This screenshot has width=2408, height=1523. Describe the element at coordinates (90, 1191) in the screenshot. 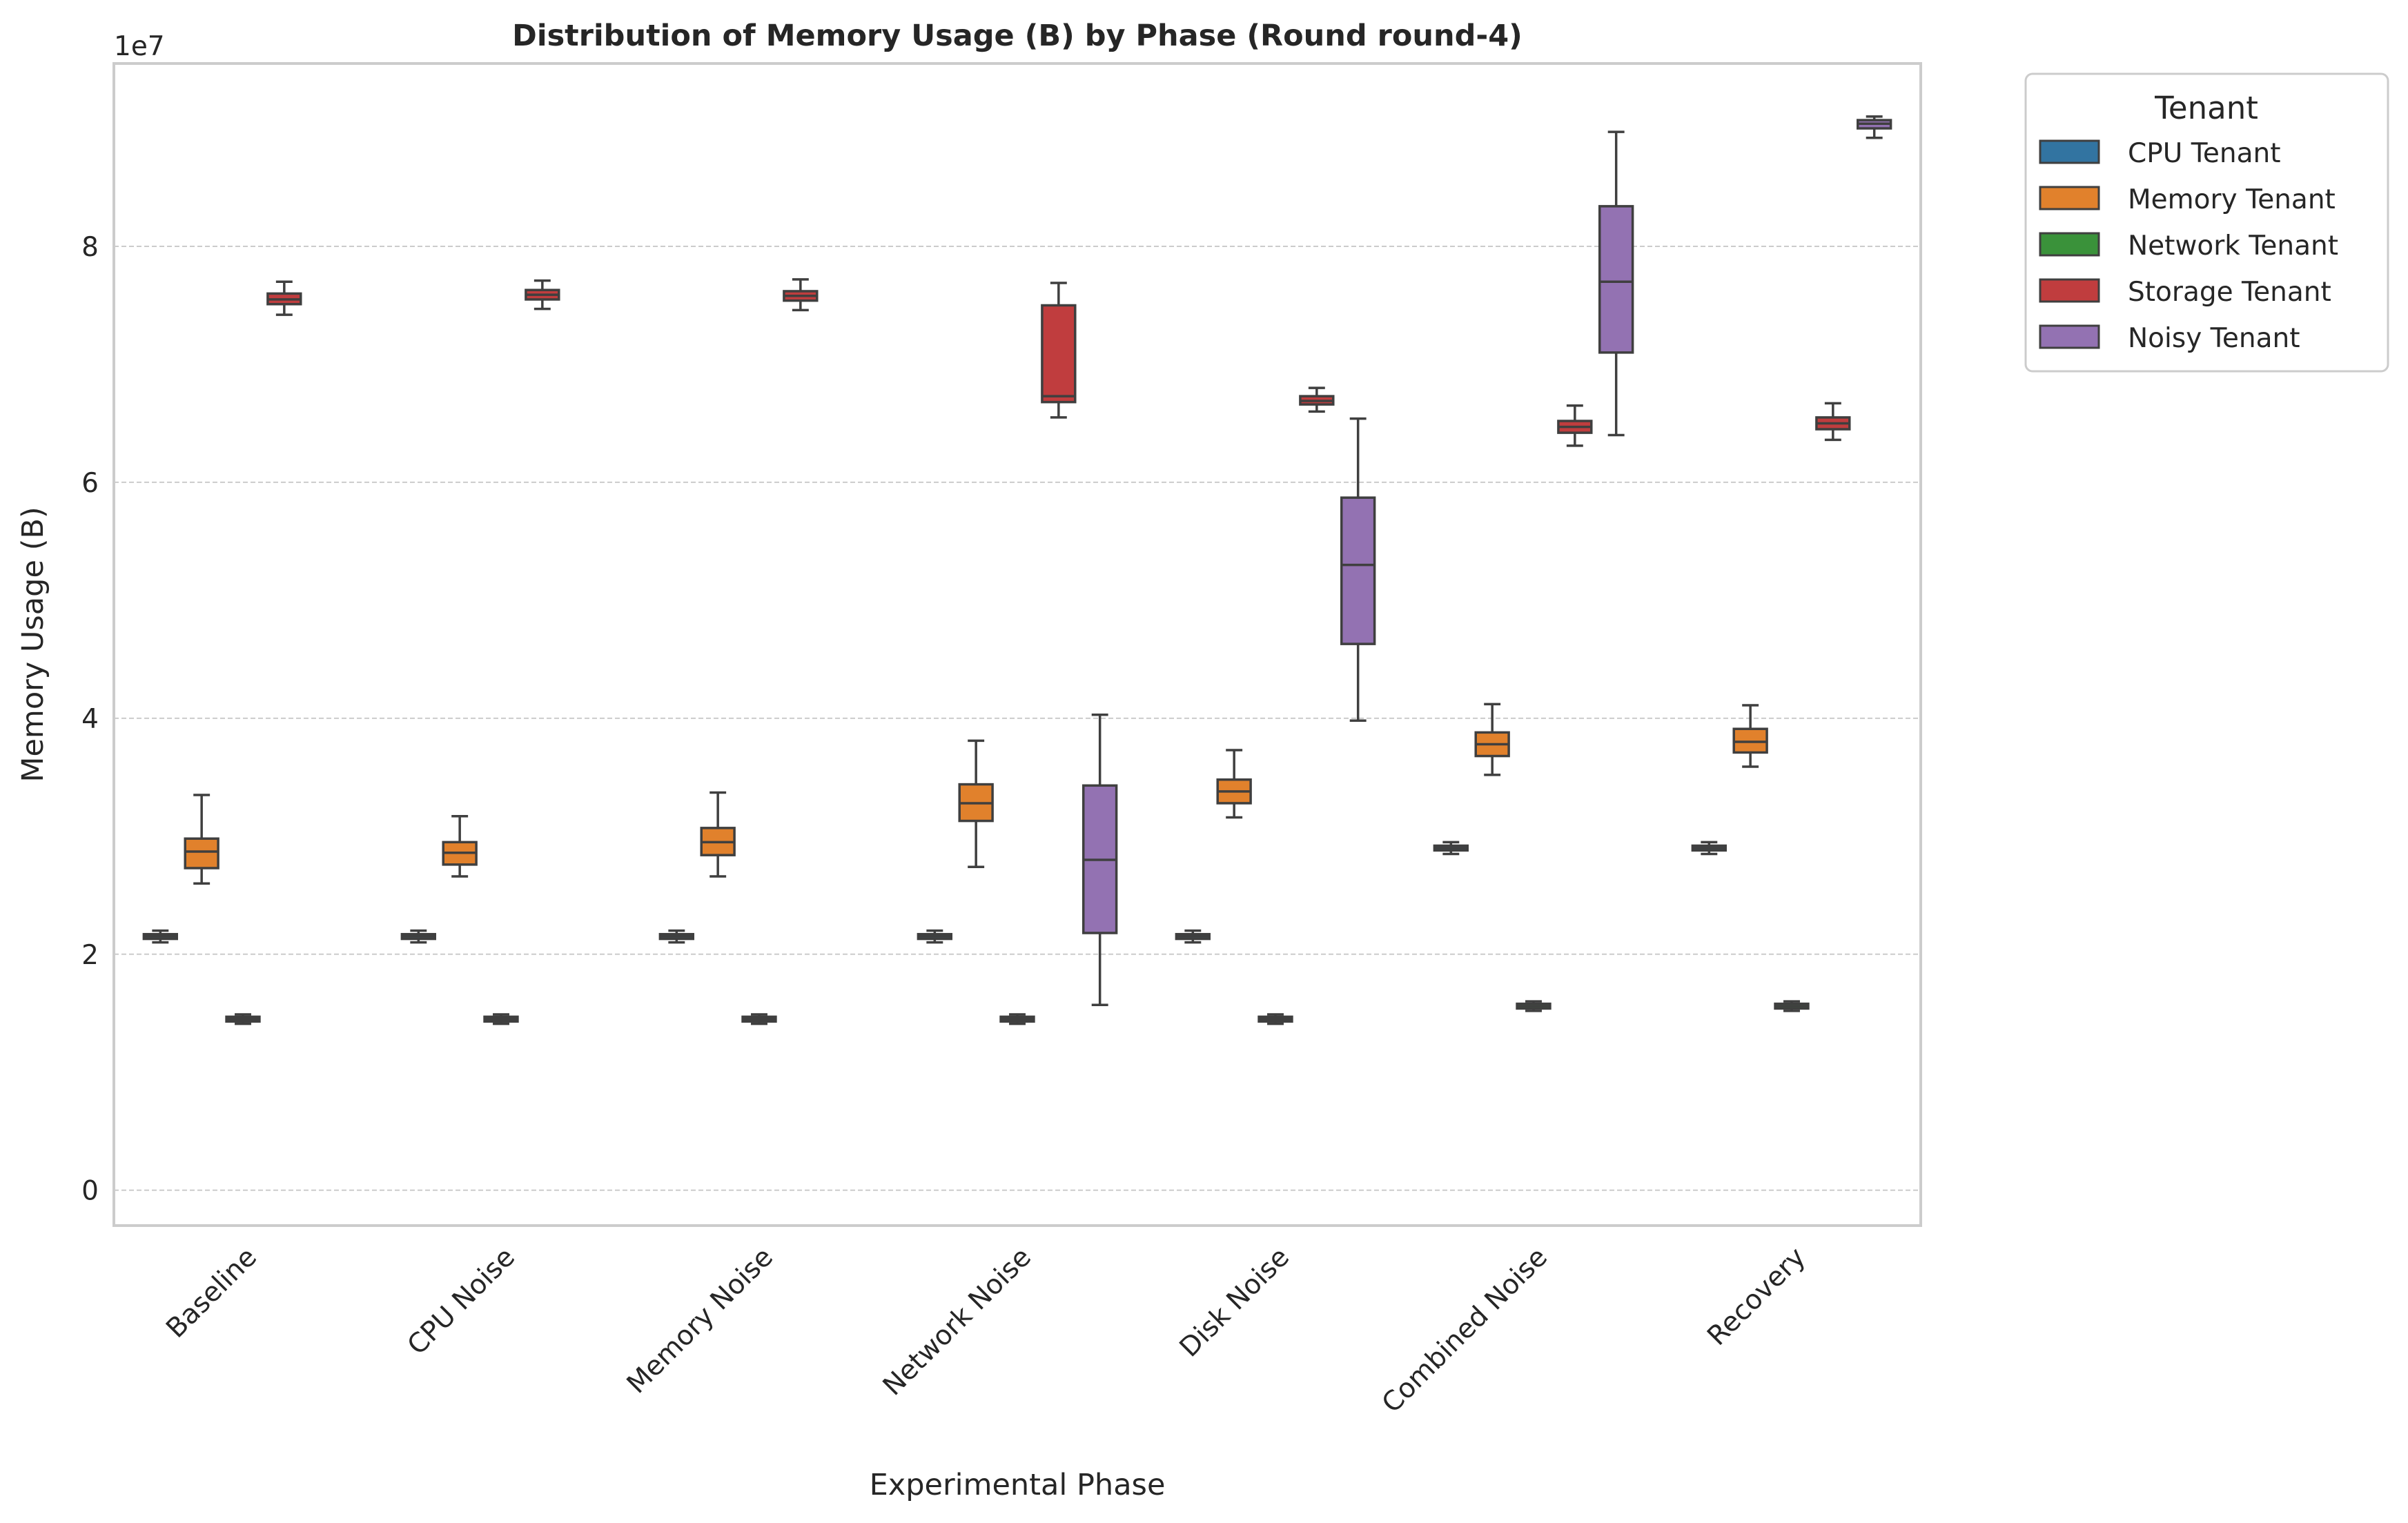

I see `y-tick-label: 0` at that location.